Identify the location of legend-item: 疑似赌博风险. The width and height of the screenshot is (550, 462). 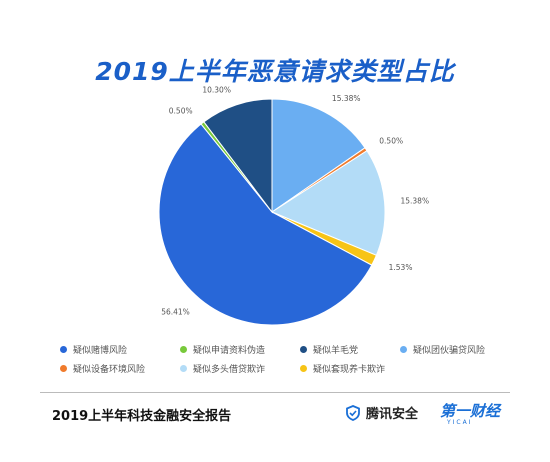
(93, 349).